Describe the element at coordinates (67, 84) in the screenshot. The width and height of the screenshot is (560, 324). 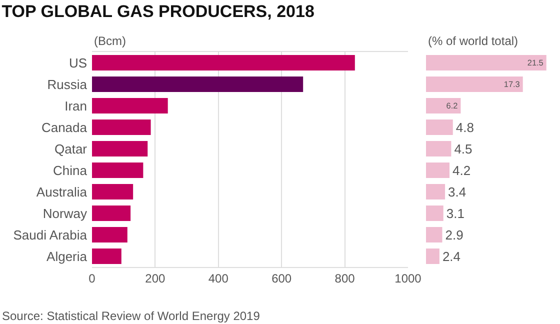
I see `y-tick-label: Russia` at that location.